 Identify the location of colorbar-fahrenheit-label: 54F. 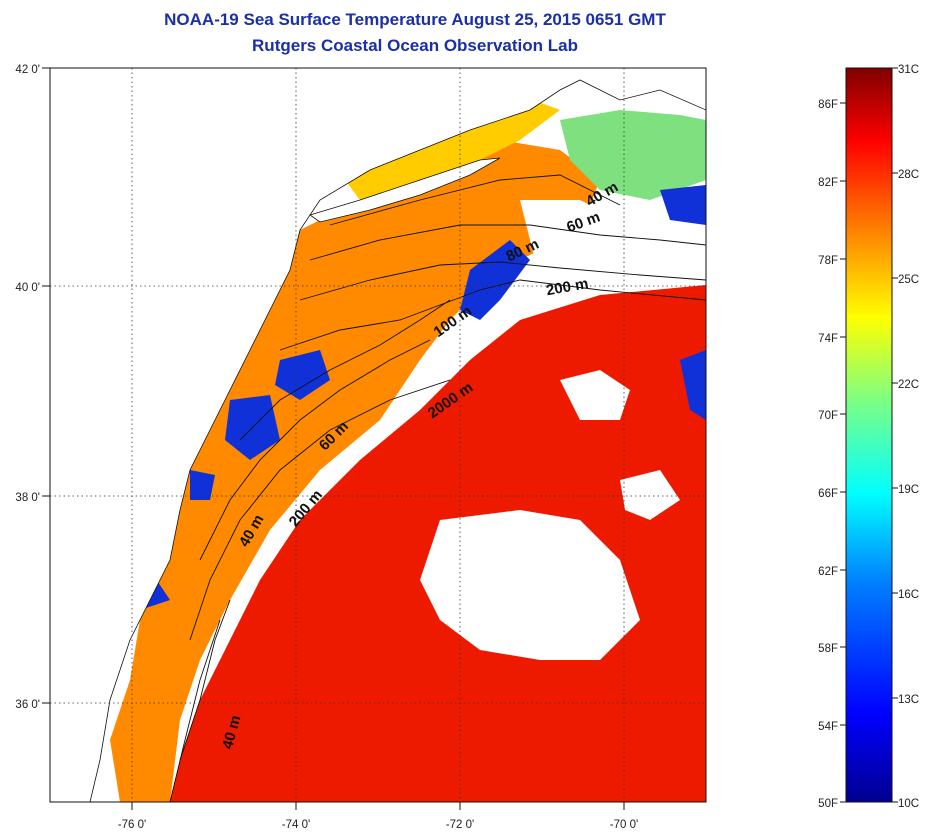
(828, 727).